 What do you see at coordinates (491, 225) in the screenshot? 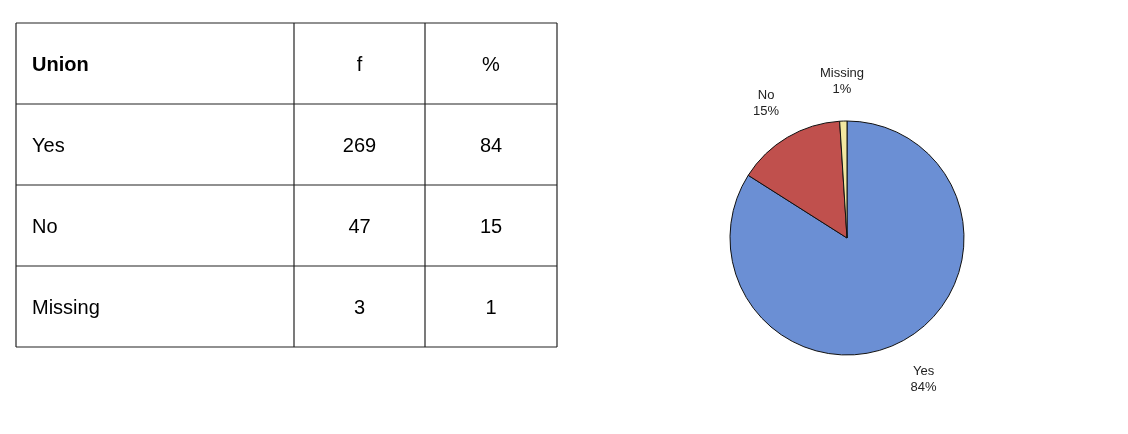
I see `data-label: 15` at bounding box center [491, 225].